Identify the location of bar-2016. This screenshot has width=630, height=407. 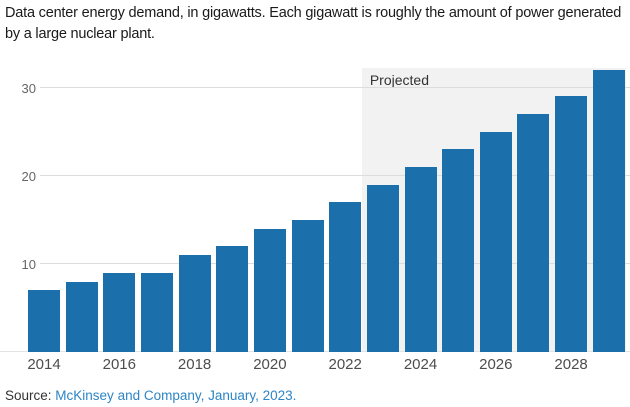
(119, 312).